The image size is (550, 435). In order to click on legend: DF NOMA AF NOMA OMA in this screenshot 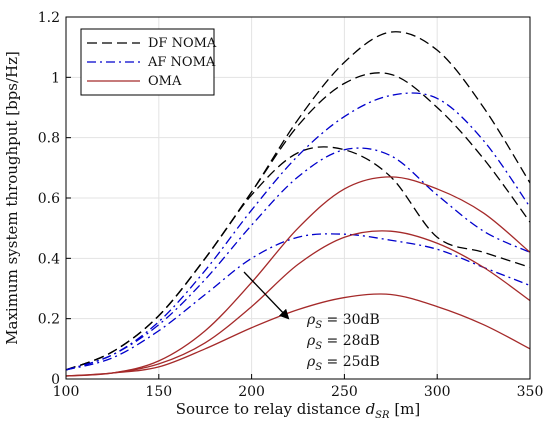, I will do `click(148, 62)`.